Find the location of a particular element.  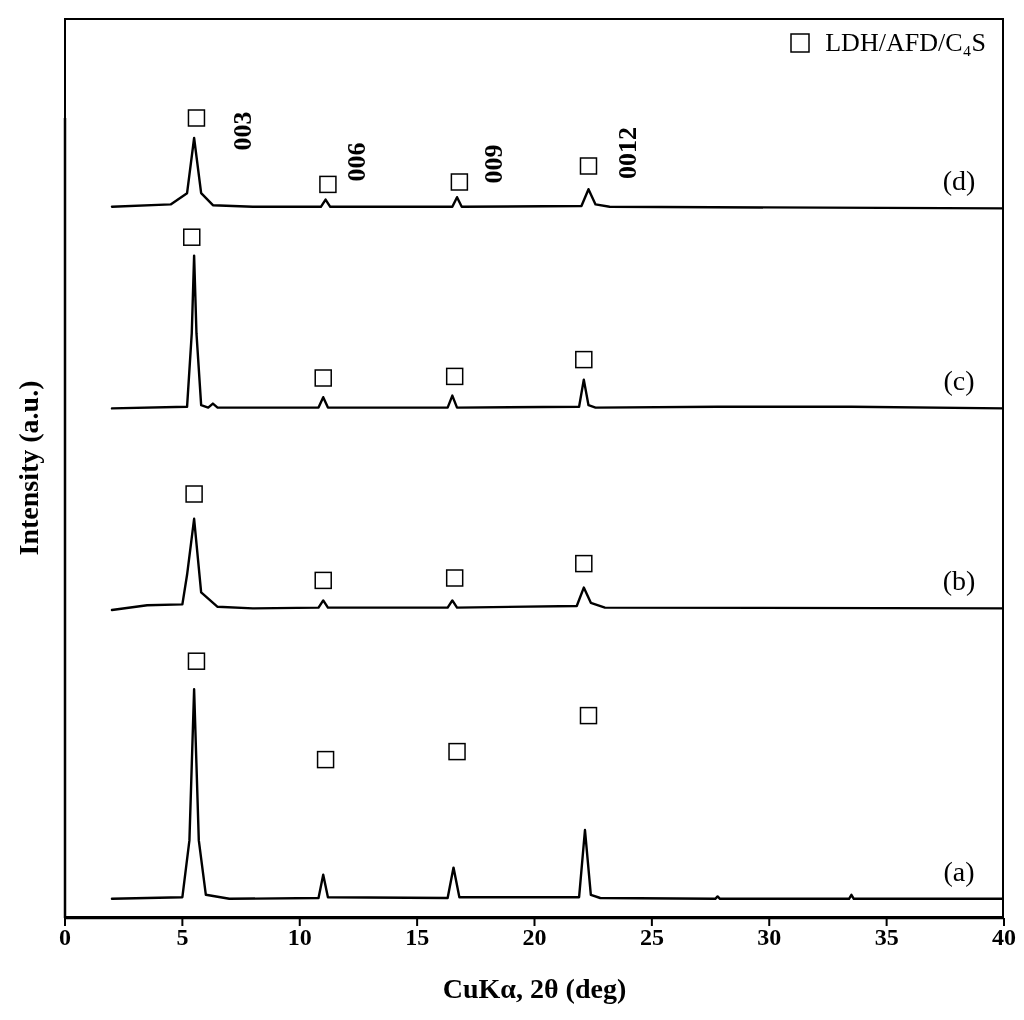

x-tick-label: 5 is located at coordinates (182, 937).